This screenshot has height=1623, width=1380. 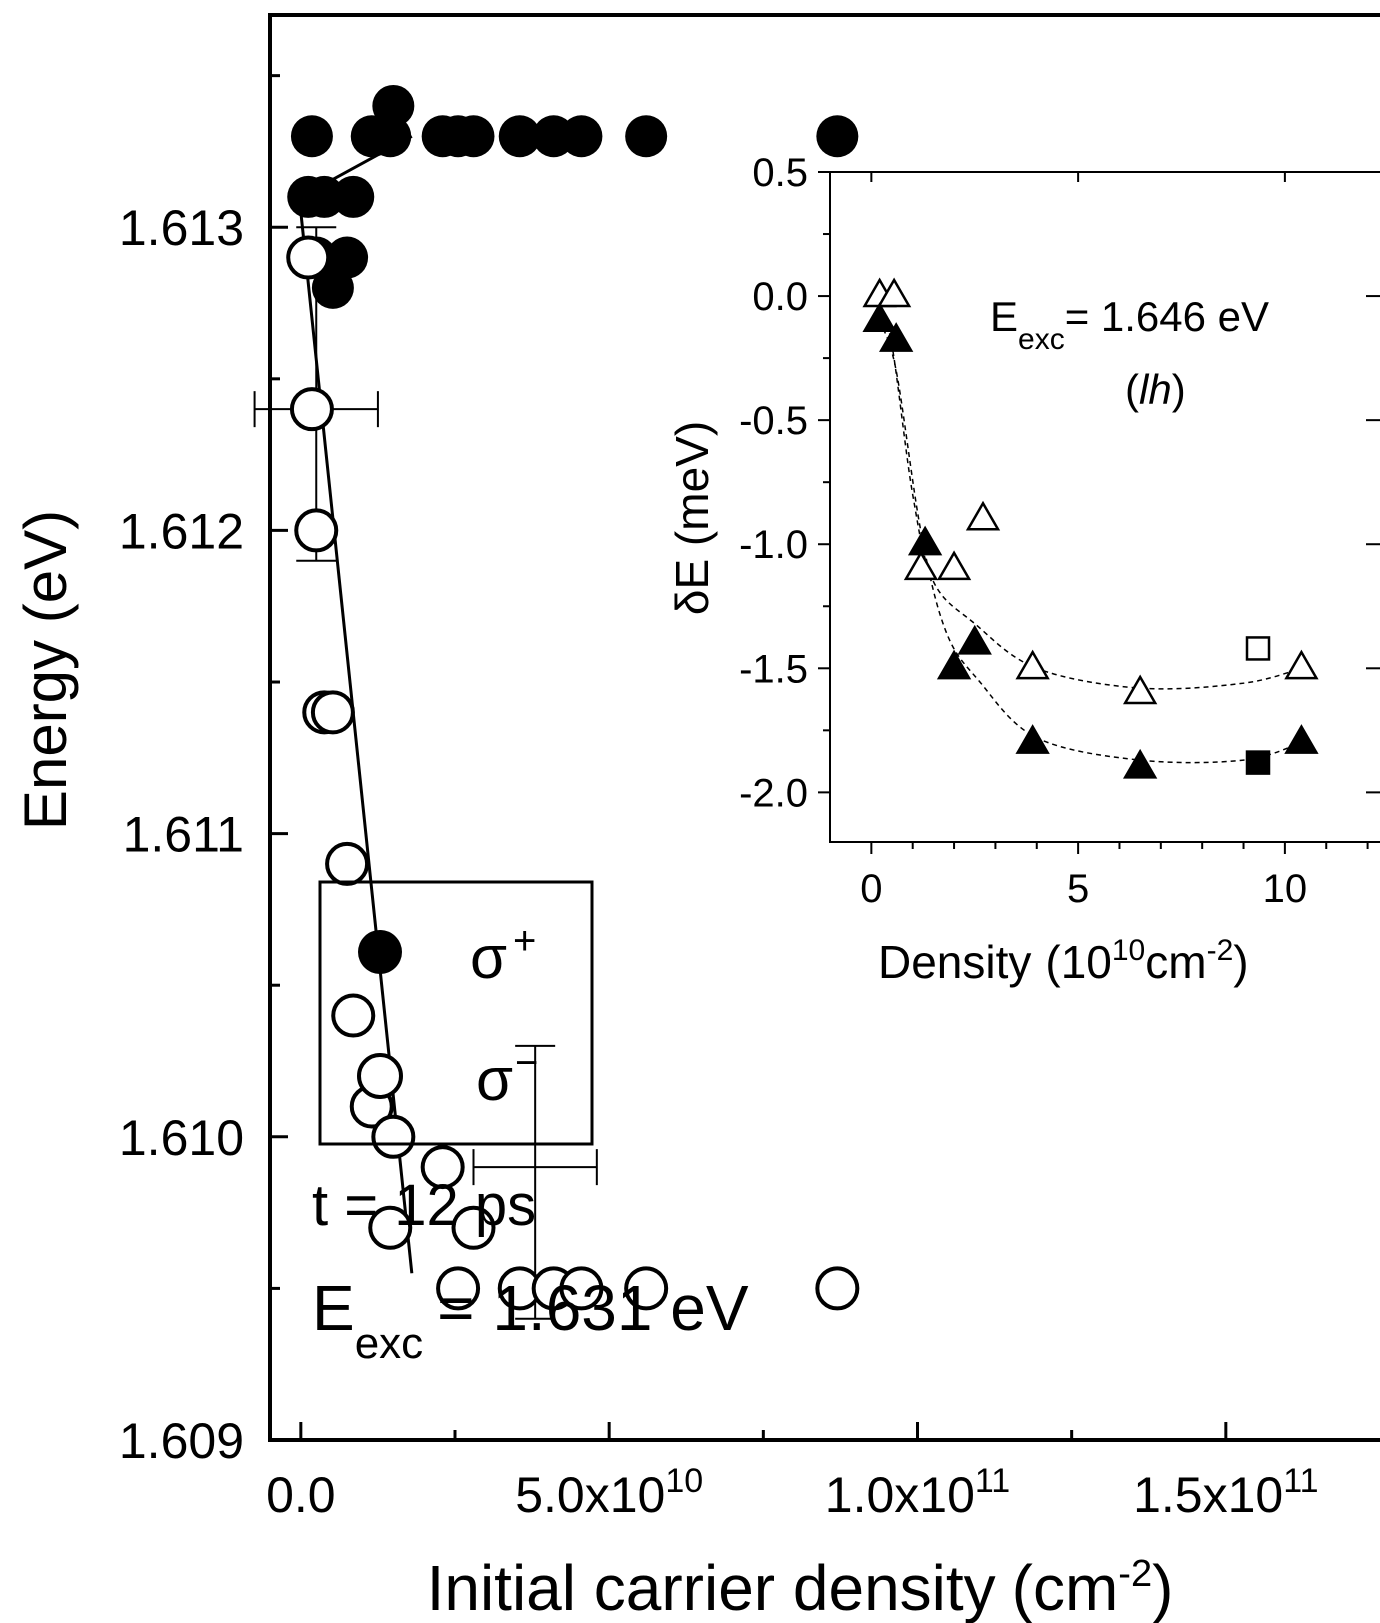 I want to click on inset-x-axis-label: Density (1010cm-2), so click(x=1063, y=961).